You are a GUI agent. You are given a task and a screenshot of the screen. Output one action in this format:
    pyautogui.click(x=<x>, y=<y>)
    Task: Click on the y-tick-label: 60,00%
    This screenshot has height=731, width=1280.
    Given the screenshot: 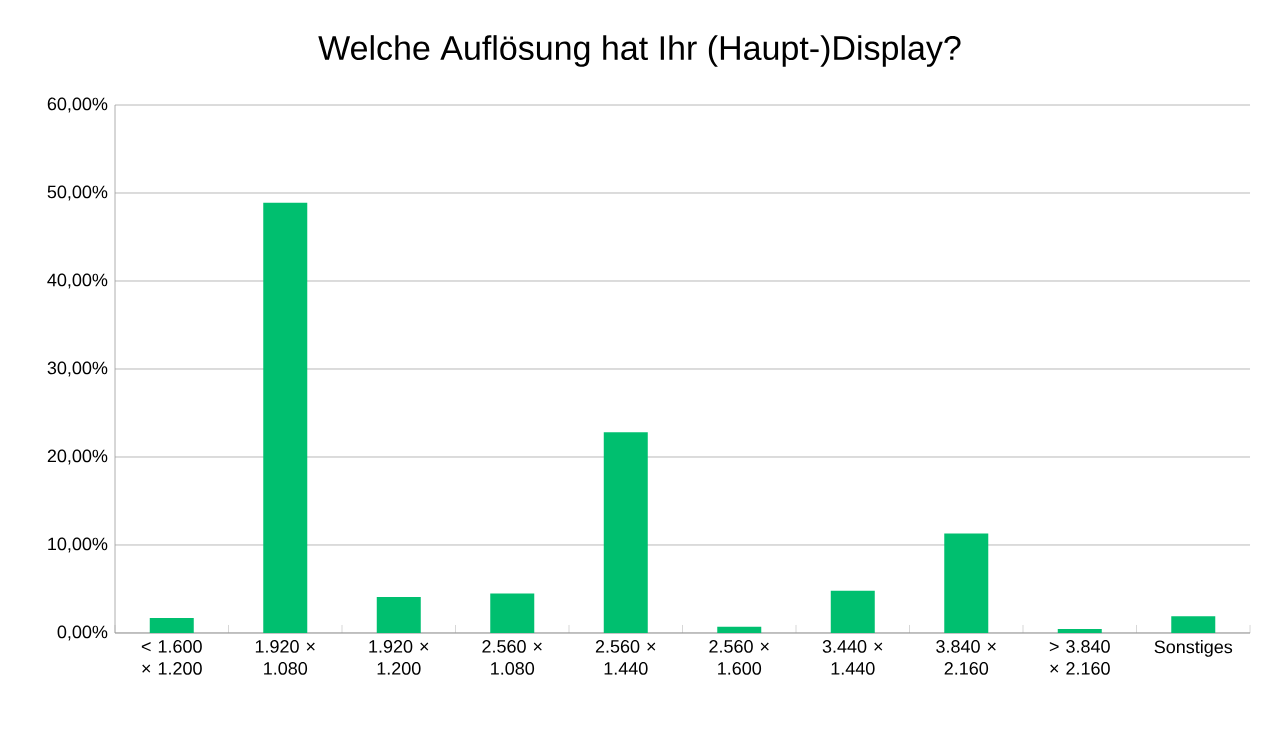 What is the action you would take?
    pyautogui.click(x=77, y=105)
    